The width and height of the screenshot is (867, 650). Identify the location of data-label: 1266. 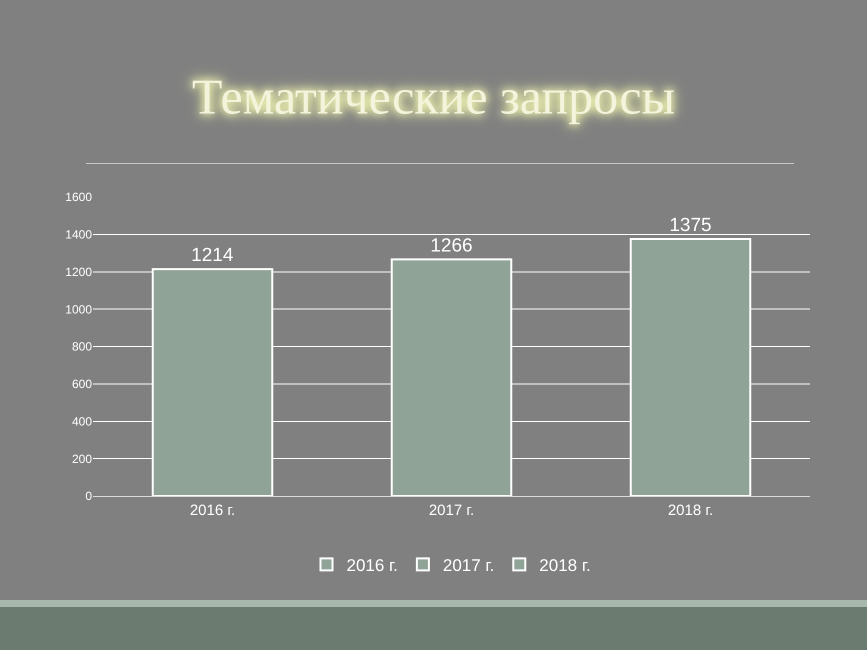
(451, 245).